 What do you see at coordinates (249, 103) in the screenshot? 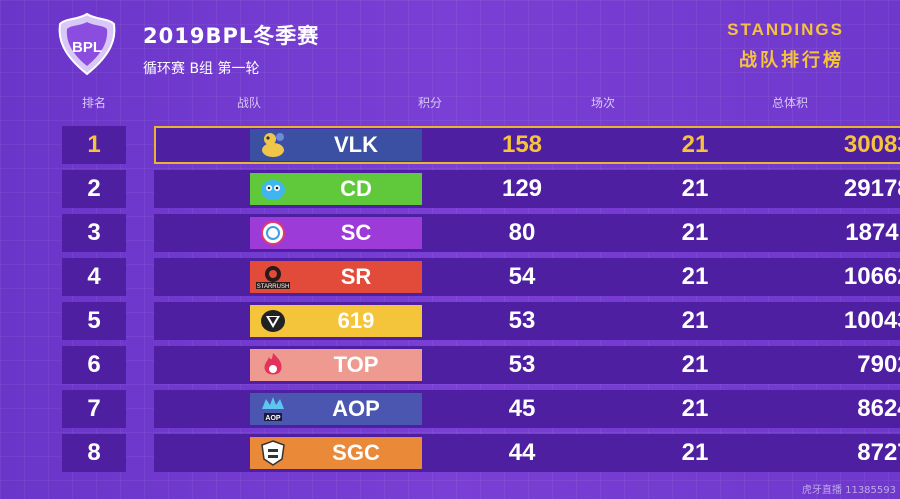
I see `column-header-team: 战队` at bounding box center [249, 103].